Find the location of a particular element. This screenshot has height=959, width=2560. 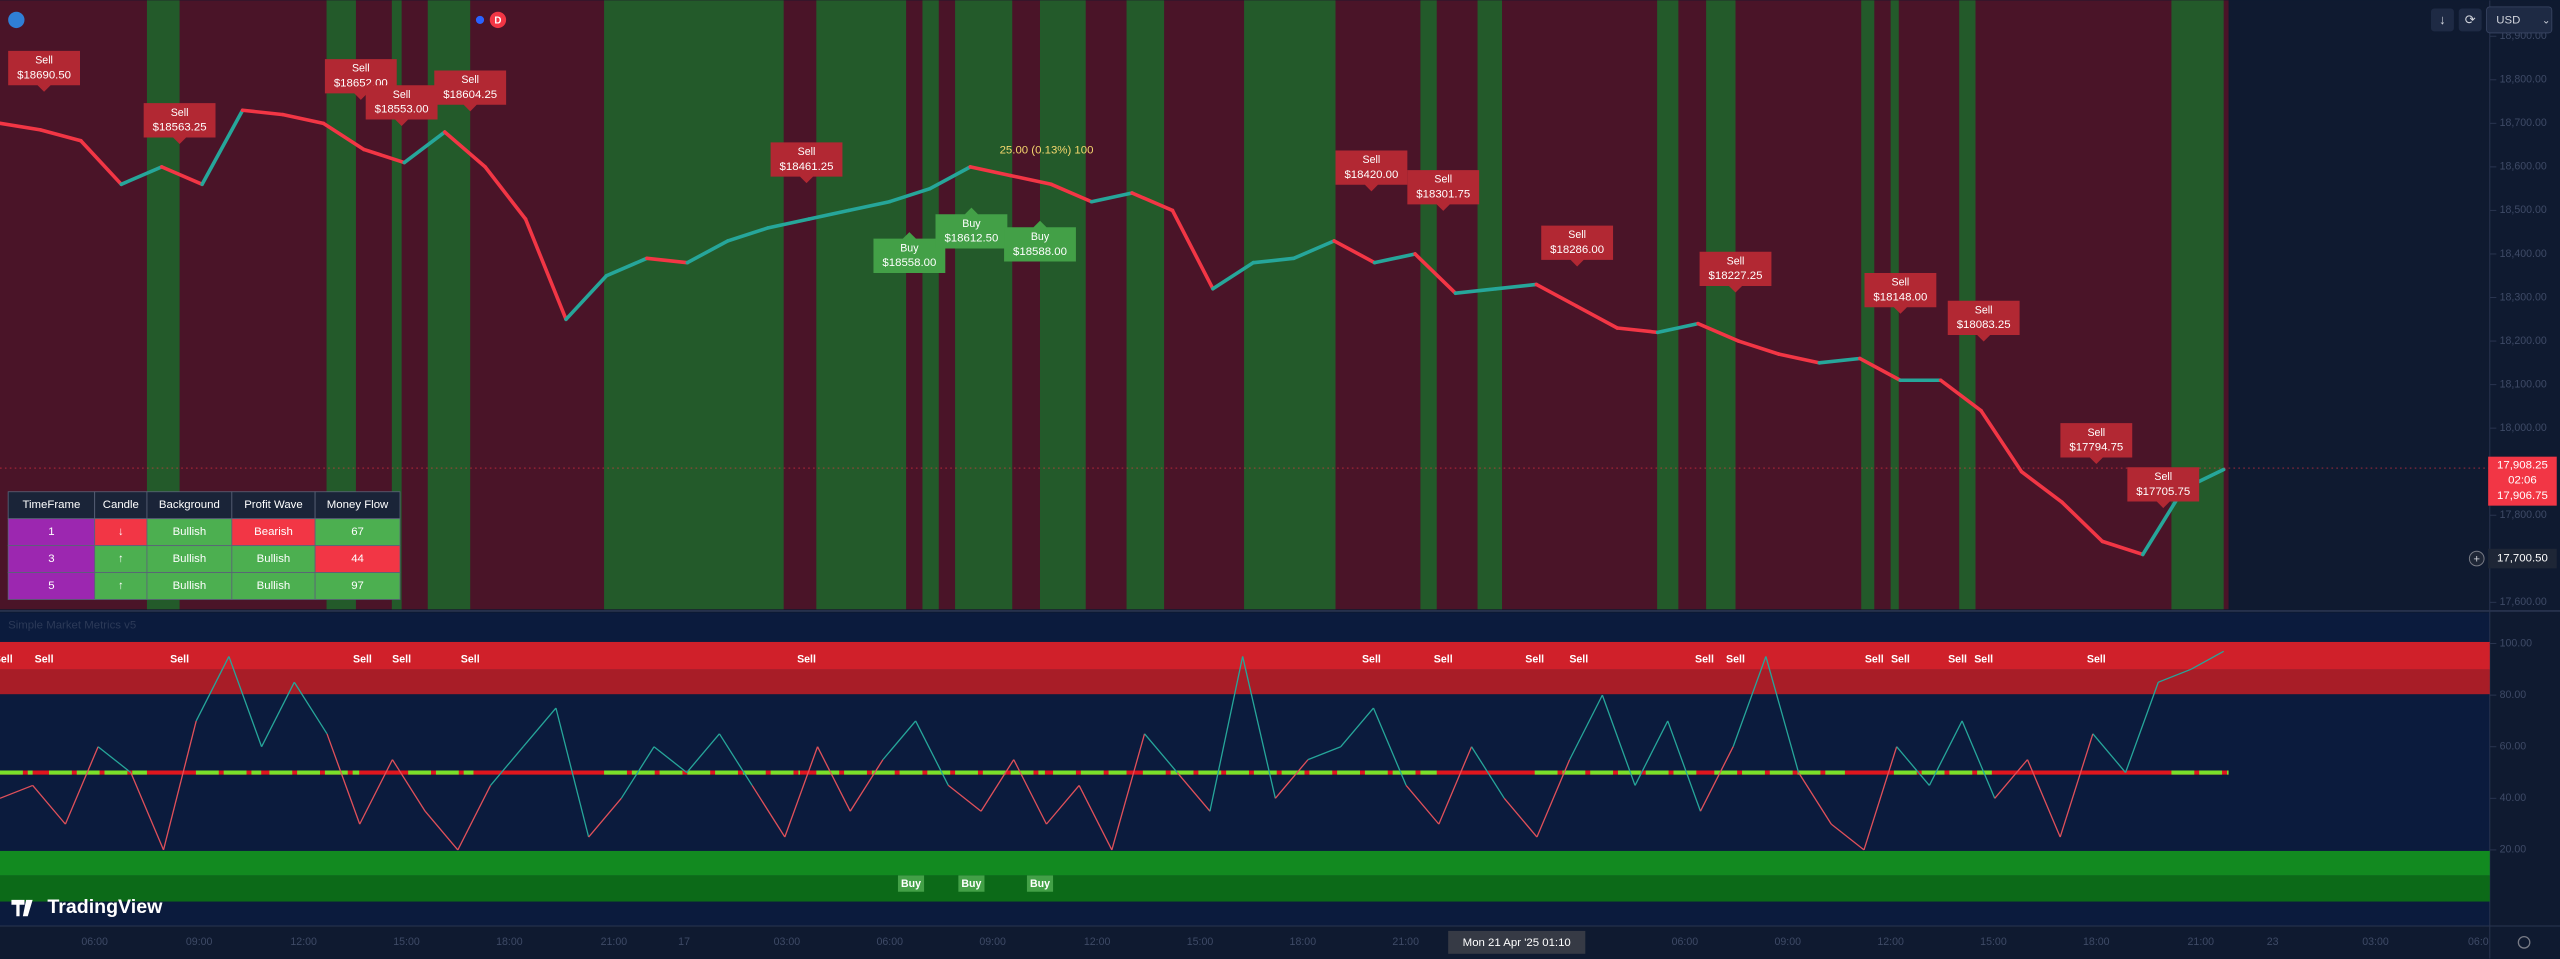

add-alert-button is located at coordinates (2476, 558).